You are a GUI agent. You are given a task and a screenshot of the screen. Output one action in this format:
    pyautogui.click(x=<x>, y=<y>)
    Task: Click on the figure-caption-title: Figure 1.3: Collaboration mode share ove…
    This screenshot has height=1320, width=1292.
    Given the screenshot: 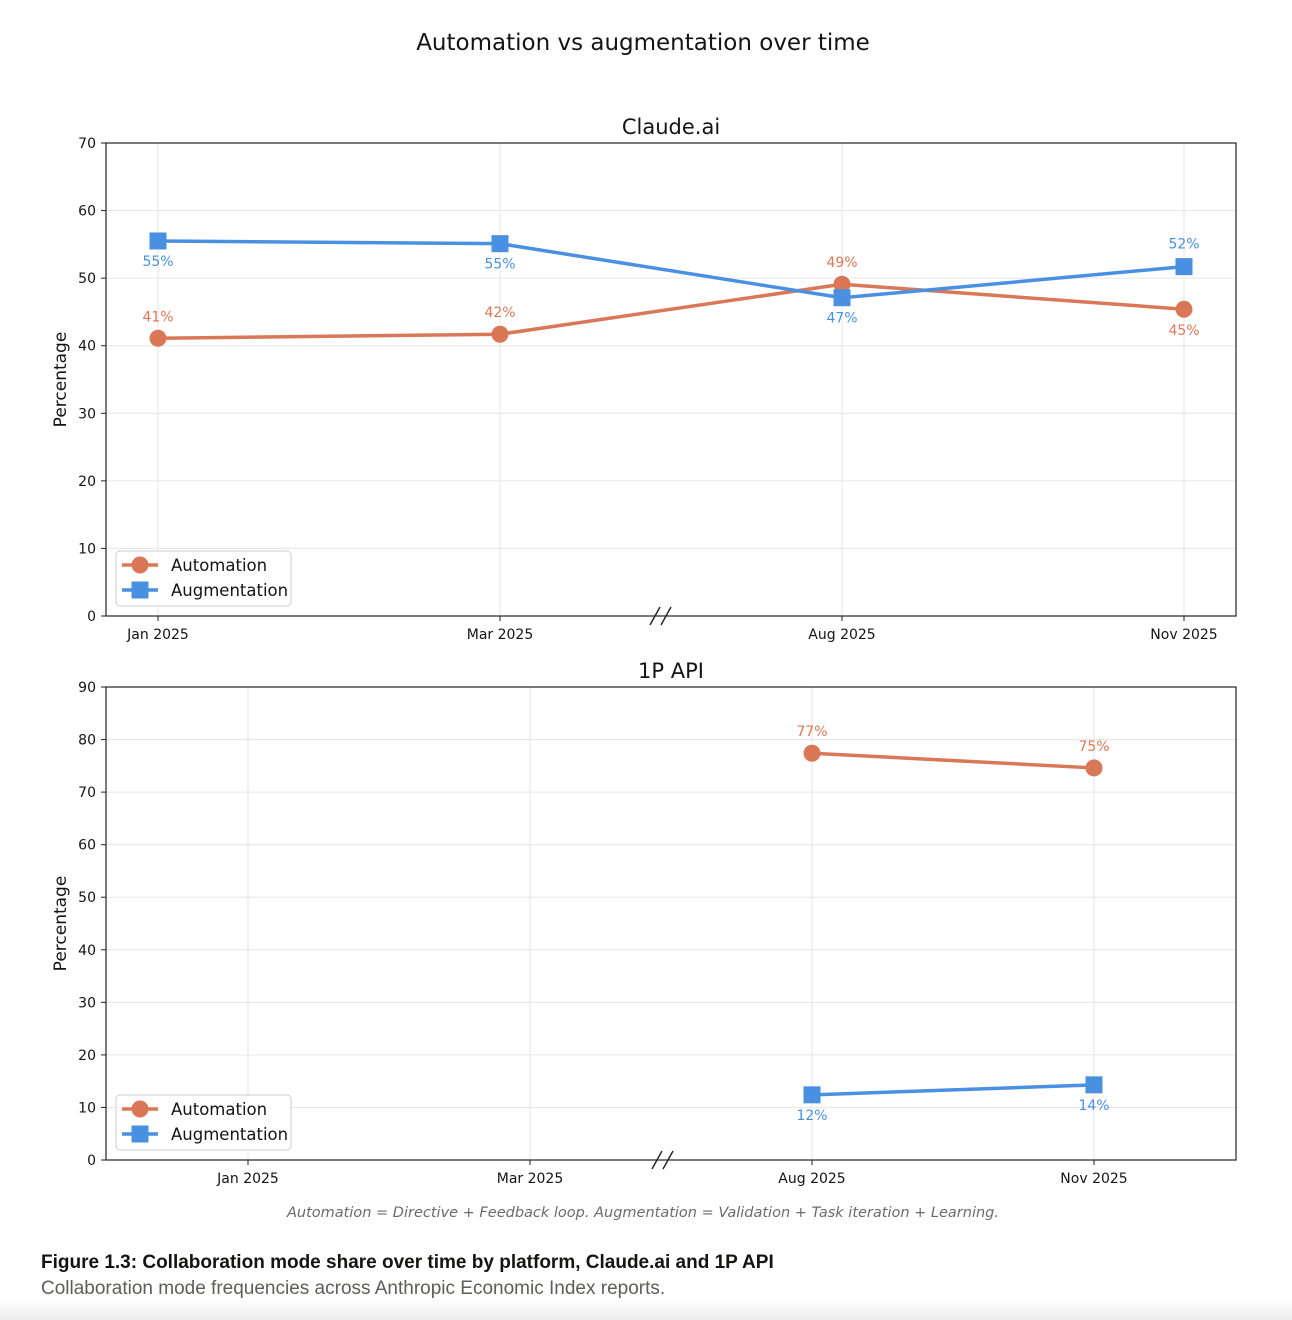 What is the action you would take?
    pyautogui.click(x=407, y=1262)
    